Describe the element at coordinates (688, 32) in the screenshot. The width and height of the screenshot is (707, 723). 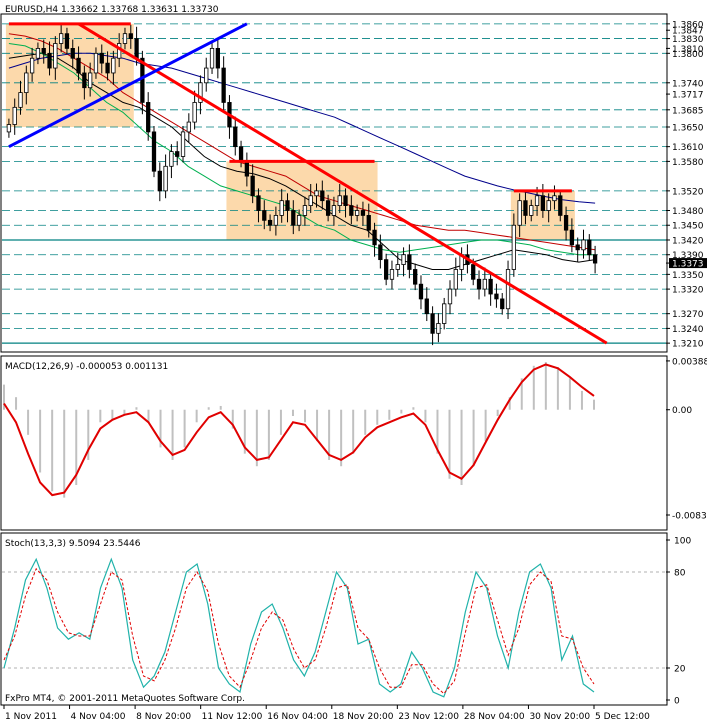
I see `price-tick-label-1: 1.3847` at that location.